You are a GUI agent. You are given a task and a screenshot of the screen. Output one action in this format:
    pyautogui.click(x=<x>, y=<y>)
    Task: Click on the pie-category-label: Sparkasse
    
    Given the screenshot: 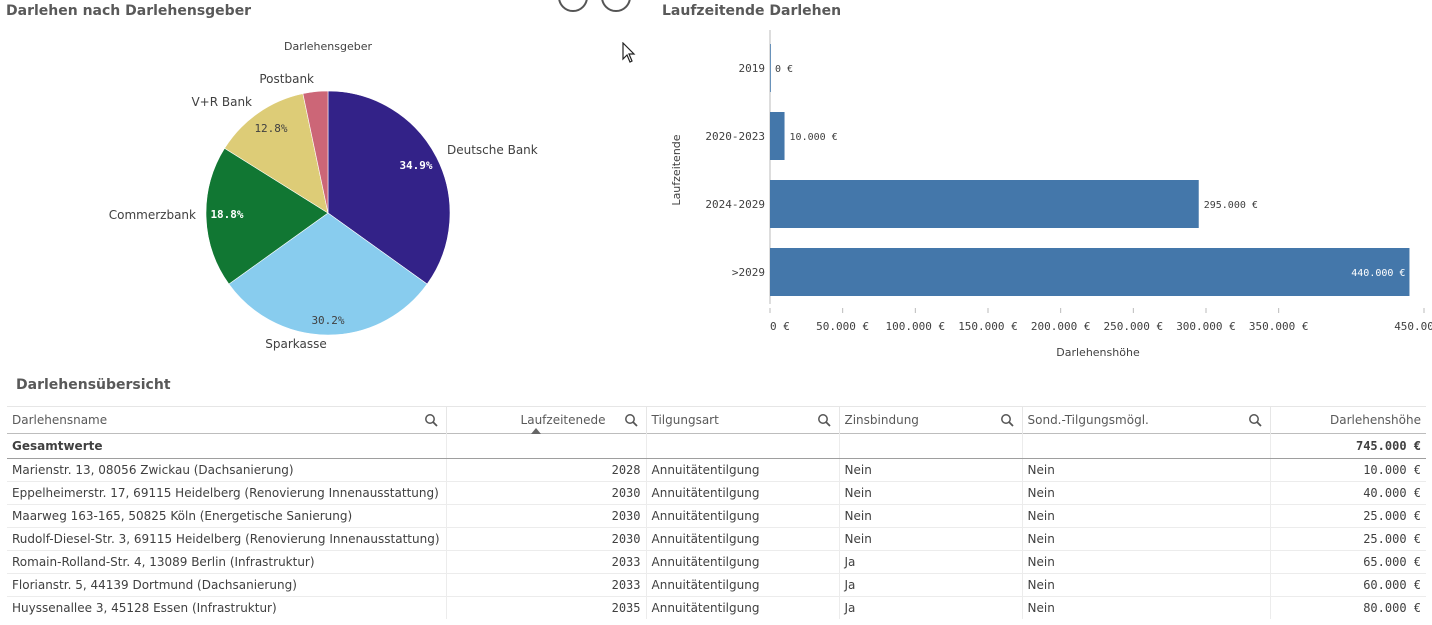 What is the action you would take?
    pyautogui.click(x=296, y=344)
    